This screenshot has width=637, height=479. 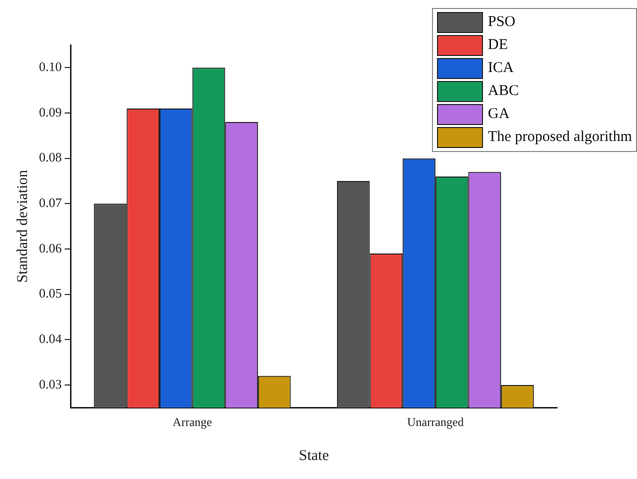 What do you see at coordinates (50, 384) in the screenshot?
I see `y-tick-label: 0.03` at bounding box center [50, 384].